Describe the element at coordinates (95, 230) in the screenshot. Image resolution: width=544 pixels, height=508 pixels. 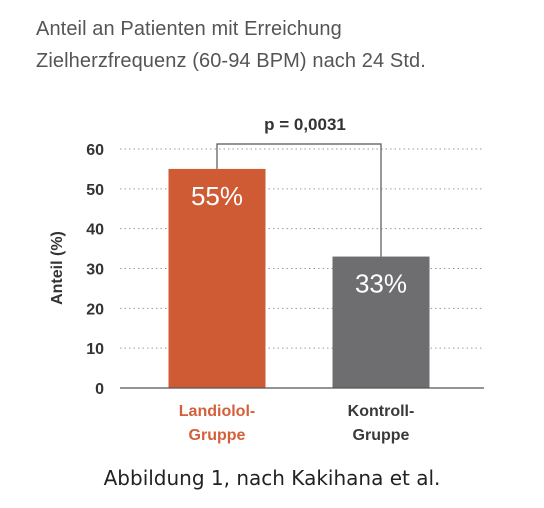
I see `y-tick-label-40: 40` at that location.